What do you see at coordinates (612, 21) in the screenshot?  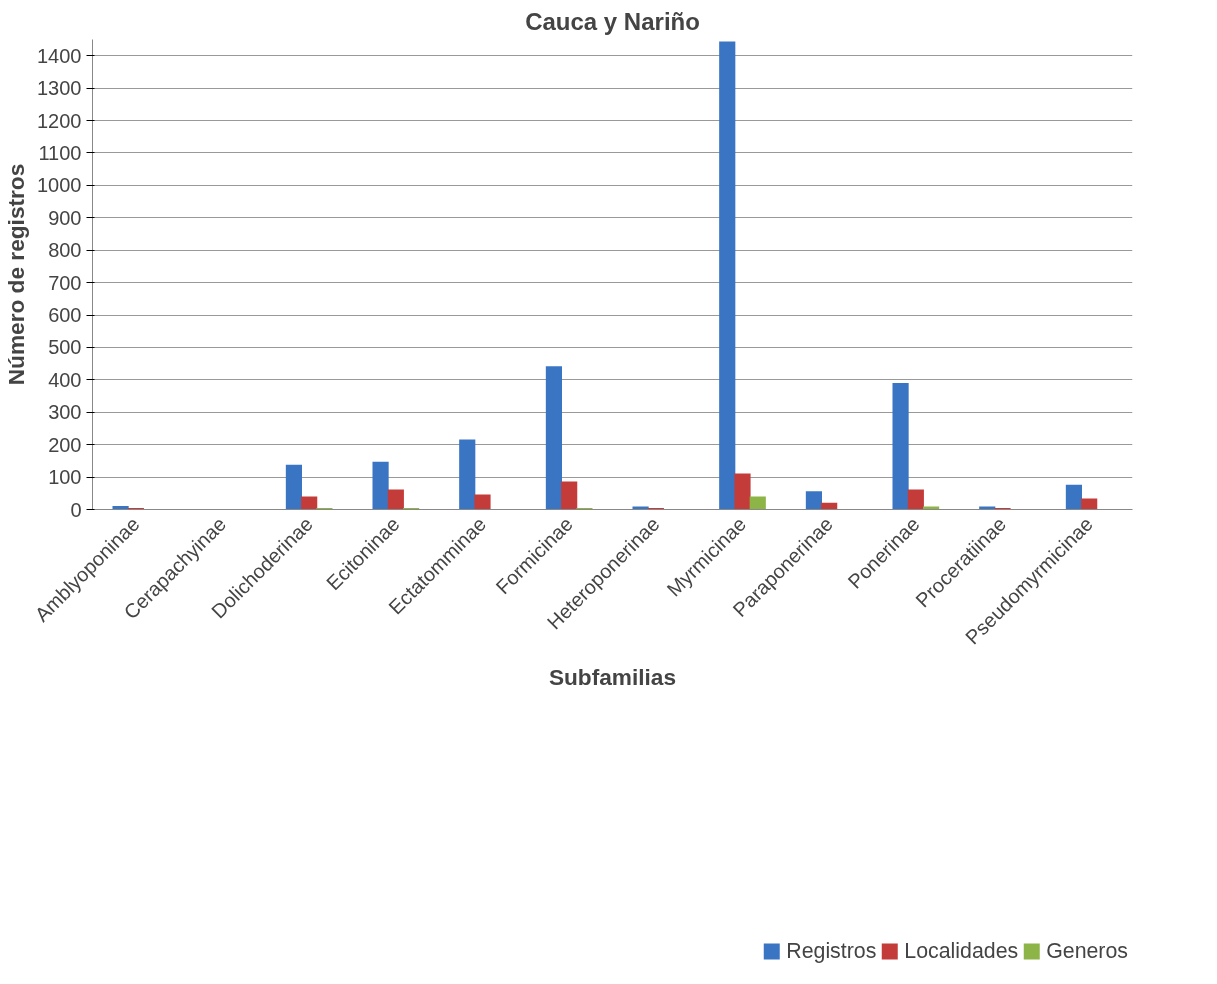 I see `chart-title: Cauca y Nariño` at bounding box center [612, 21].